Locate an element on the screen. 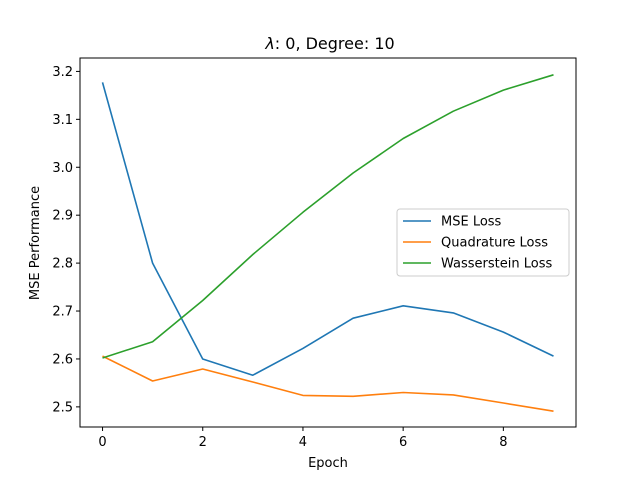 This screenshot has width=640, height=480. x-axis: 0 2 4 6 8 is located at coordinates (302, 438).